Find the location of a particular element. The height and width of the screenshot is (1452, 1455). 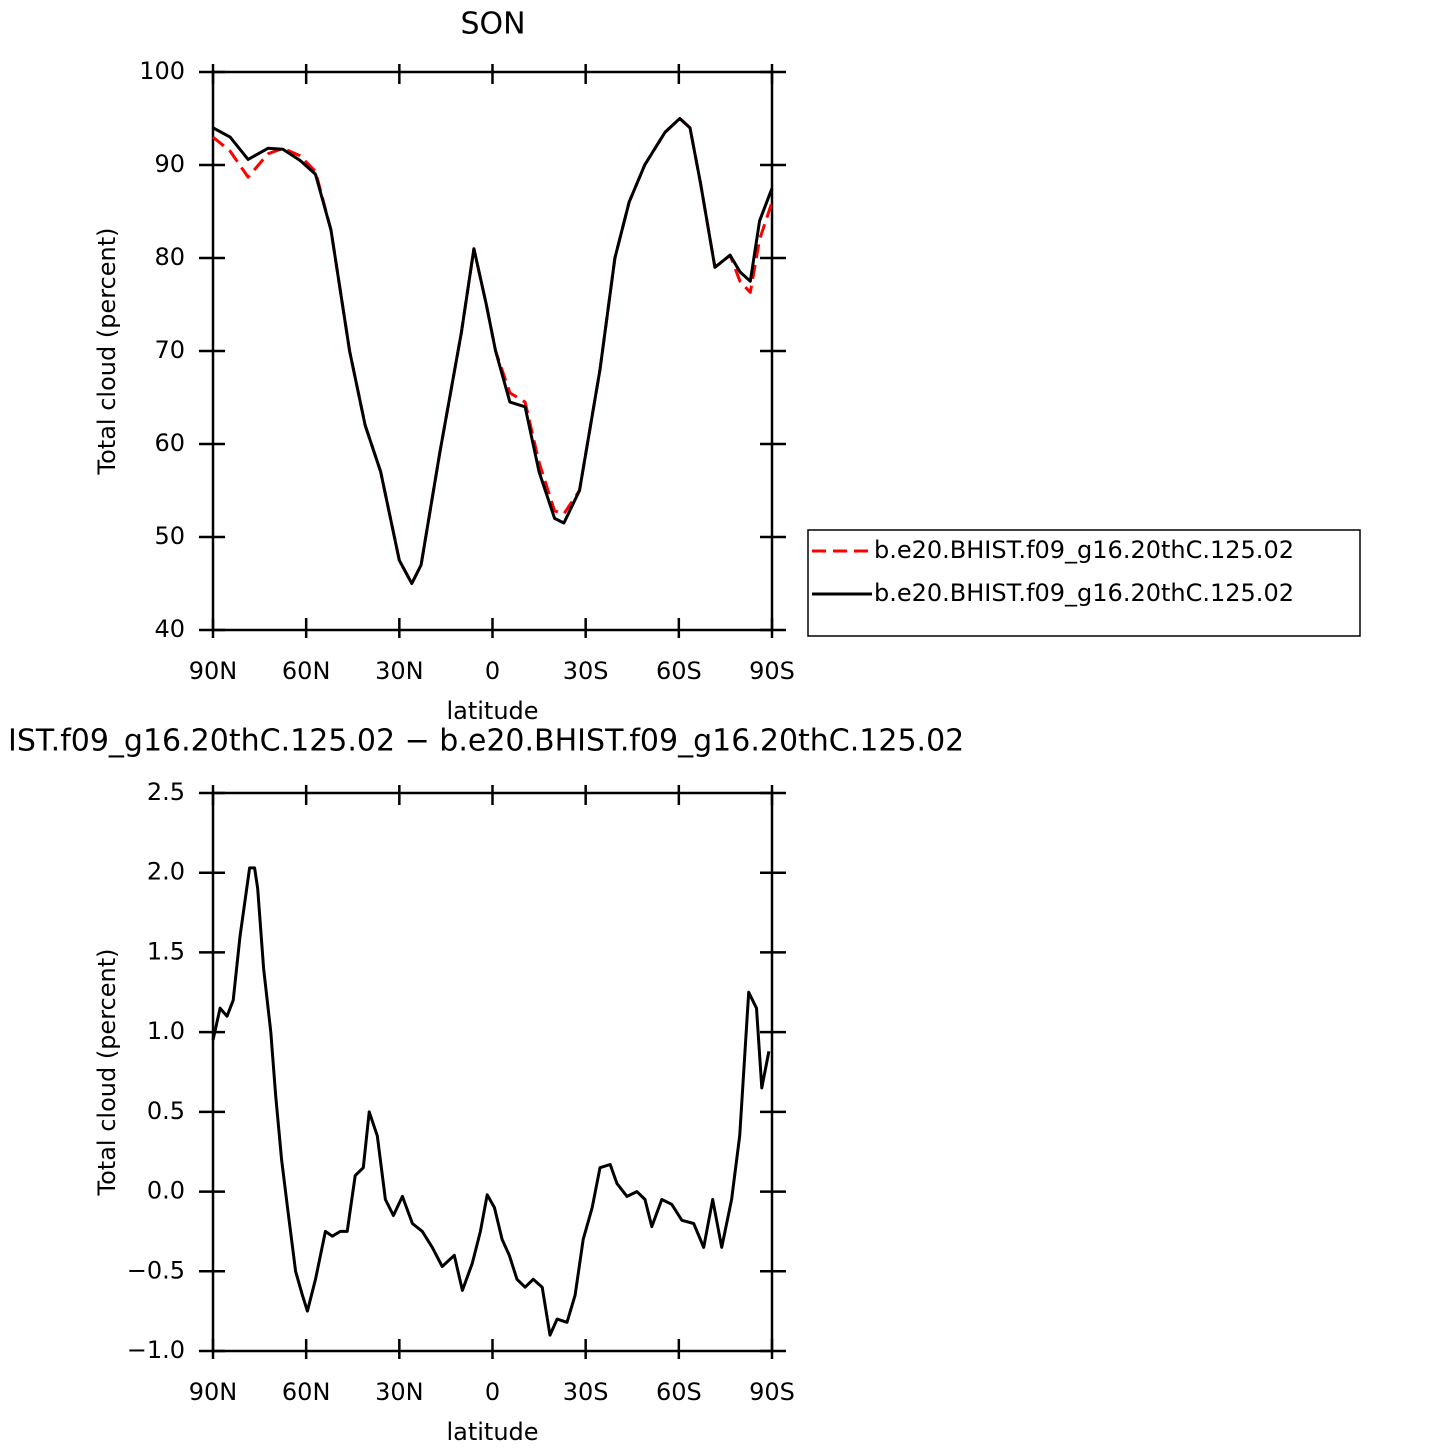

y-tick-label: 80 is located at coordinates (169, 257).